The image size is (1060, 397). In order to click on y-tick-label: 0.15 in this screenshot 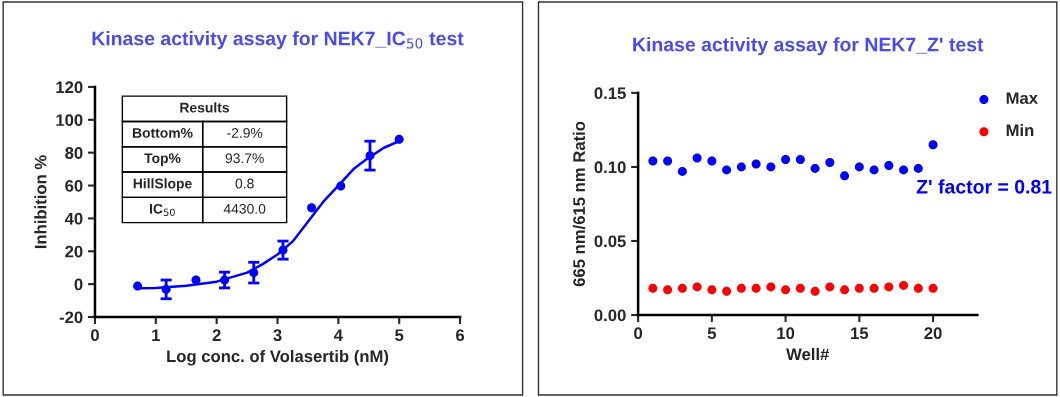, I will do `click(610, 93)`.